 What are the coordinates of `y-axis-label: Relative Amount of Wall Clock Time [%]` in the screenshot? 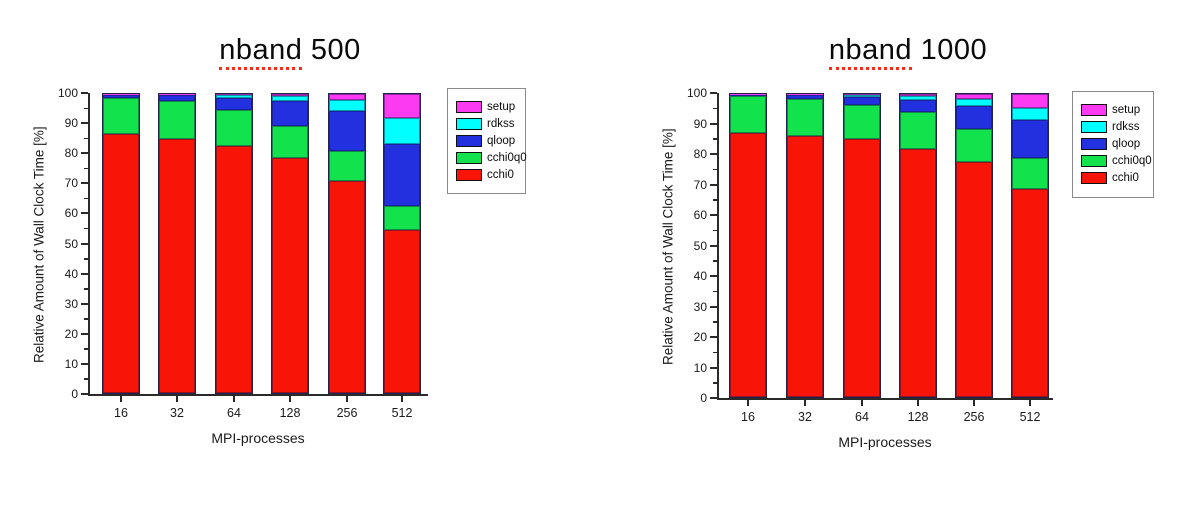 It's located at (668, 246).